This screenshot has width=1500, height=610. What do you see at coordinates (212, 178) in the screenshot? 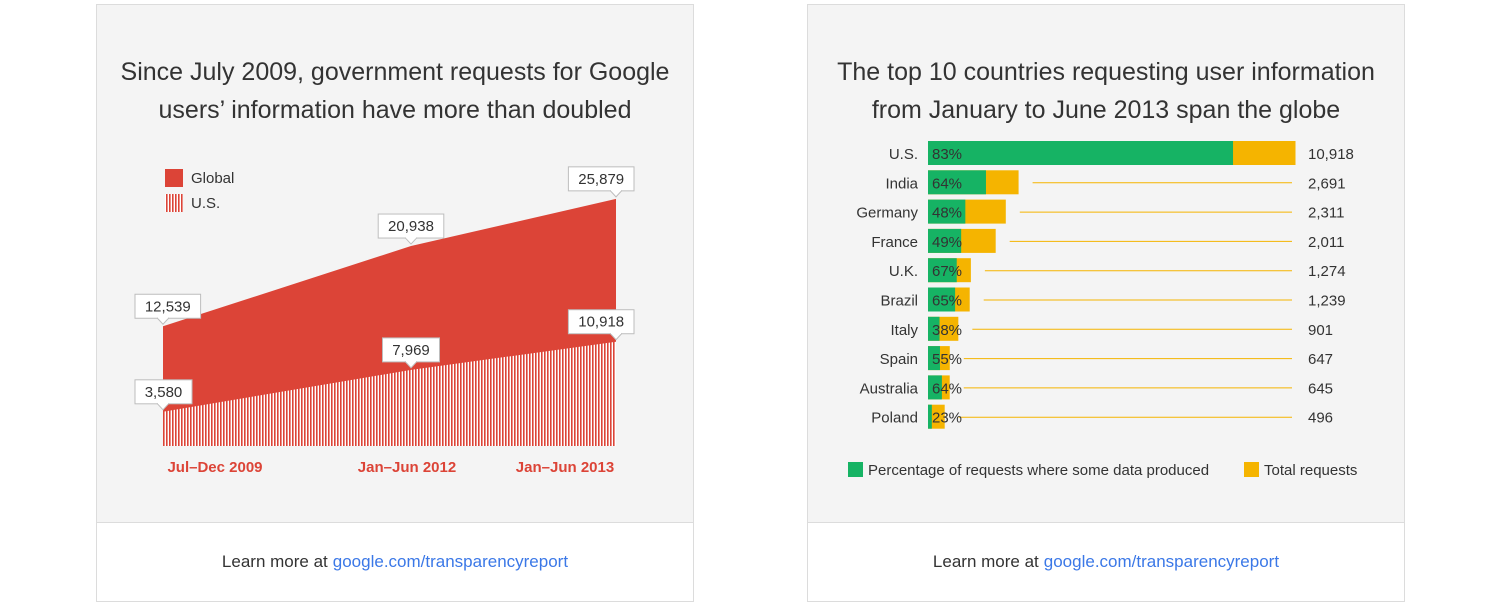
I see `legend-global-label: Global` at bounding box center [212, 178].